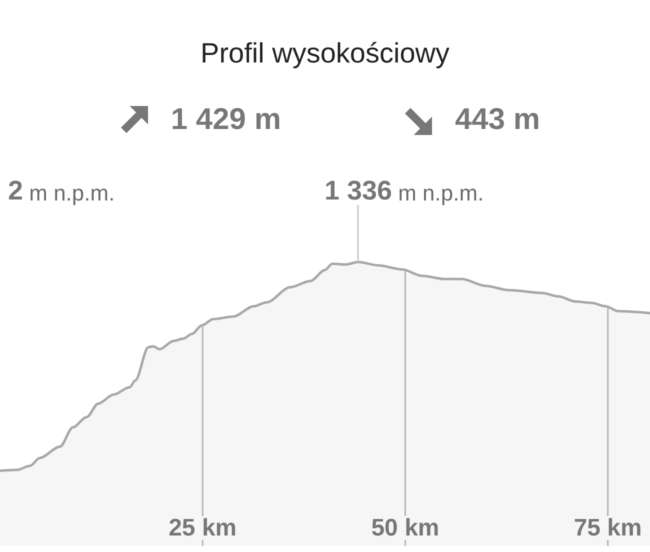 This screenshot has width=650, height=552. Describe the element at coordinates (404, 191) in the screenshot. I see `annotation: 1 336 m n.p.m.` at that location.